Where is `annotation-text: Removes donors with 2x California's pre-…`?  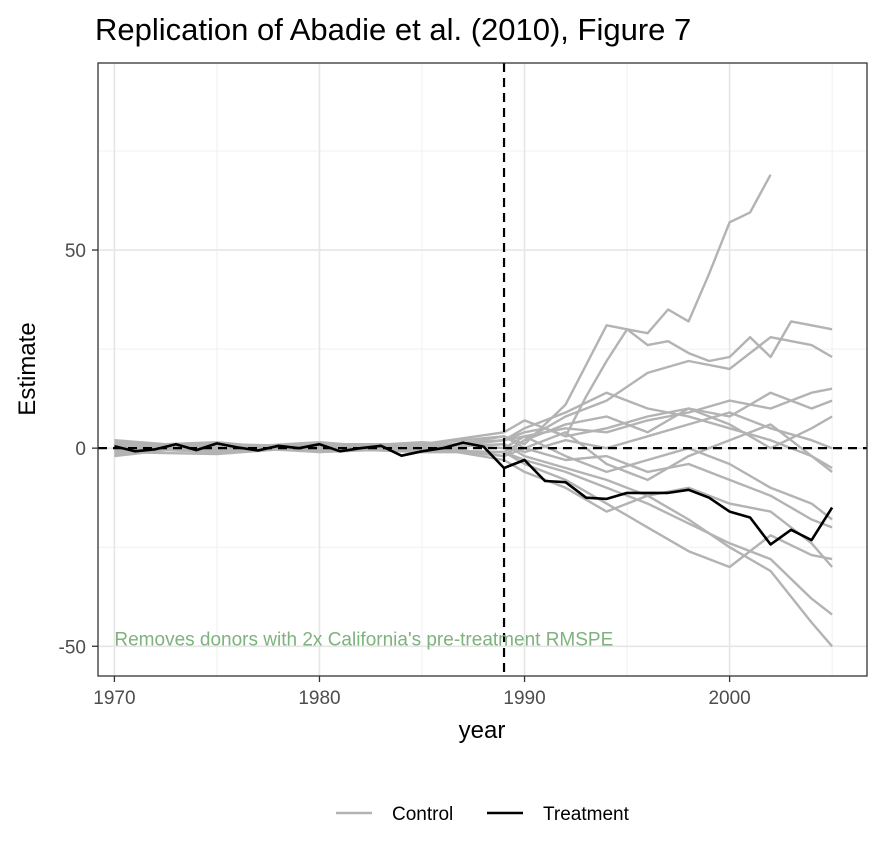
annotation-text: Removes donors with 2x California's pre-… is located at coordinates (363, 639).